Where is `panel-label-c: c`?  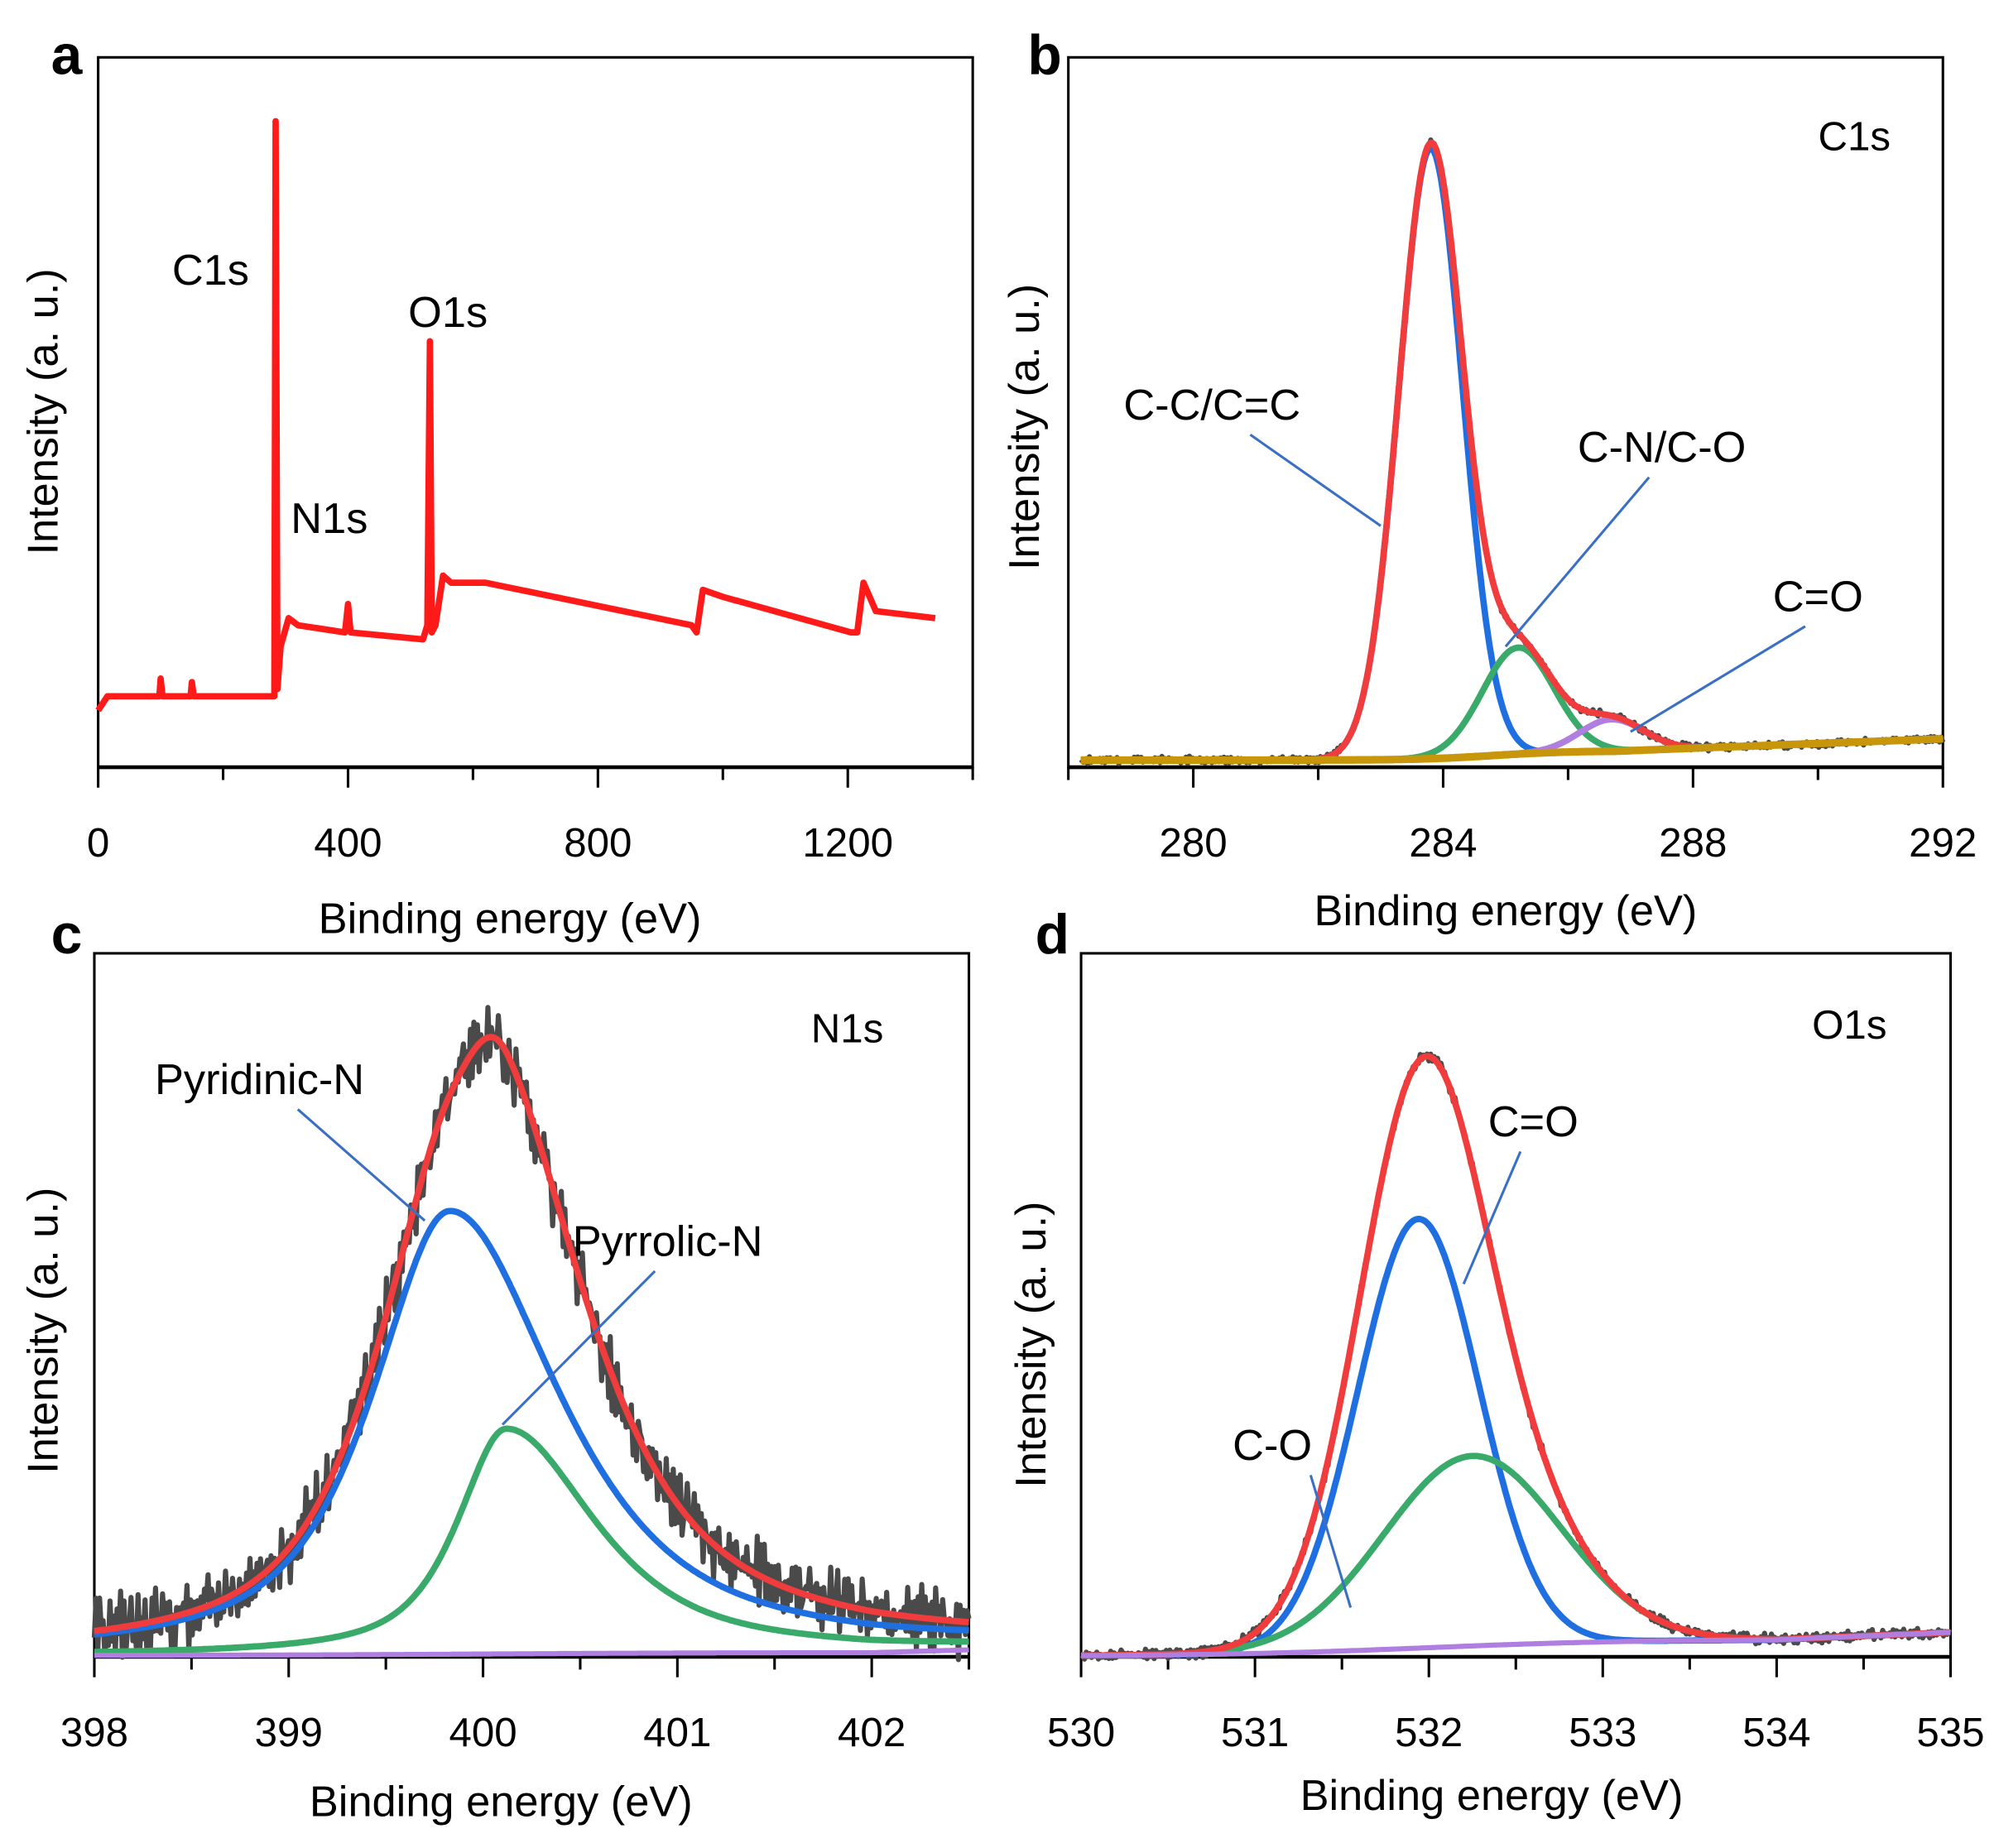
panel-label-c: c is located at coordinates (67, 935).